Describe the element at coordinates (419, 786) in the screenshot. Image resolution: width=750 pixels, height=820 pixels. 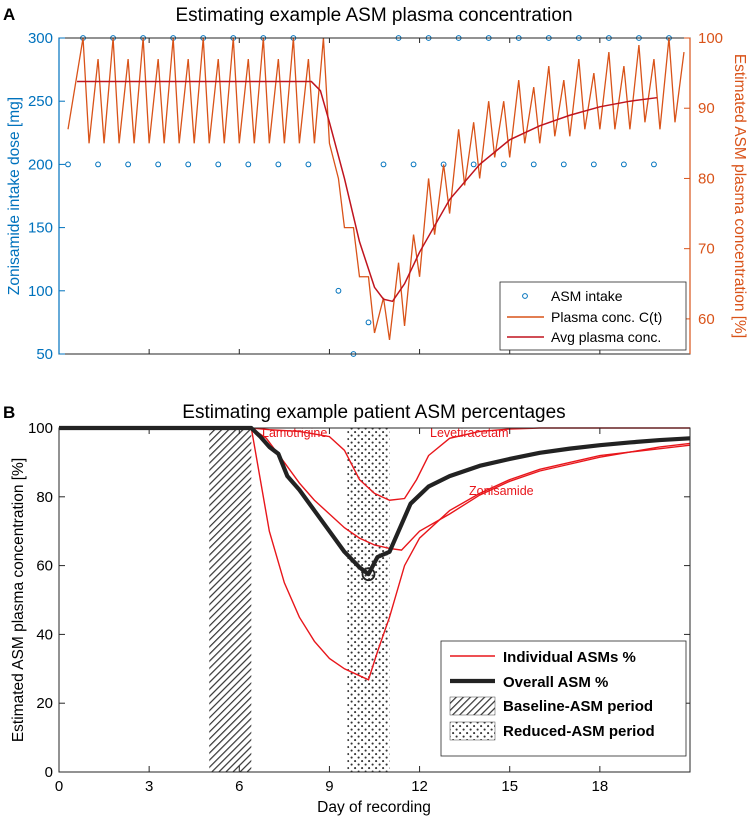
I see `panel-b-x-tick-label: 12` at that location.